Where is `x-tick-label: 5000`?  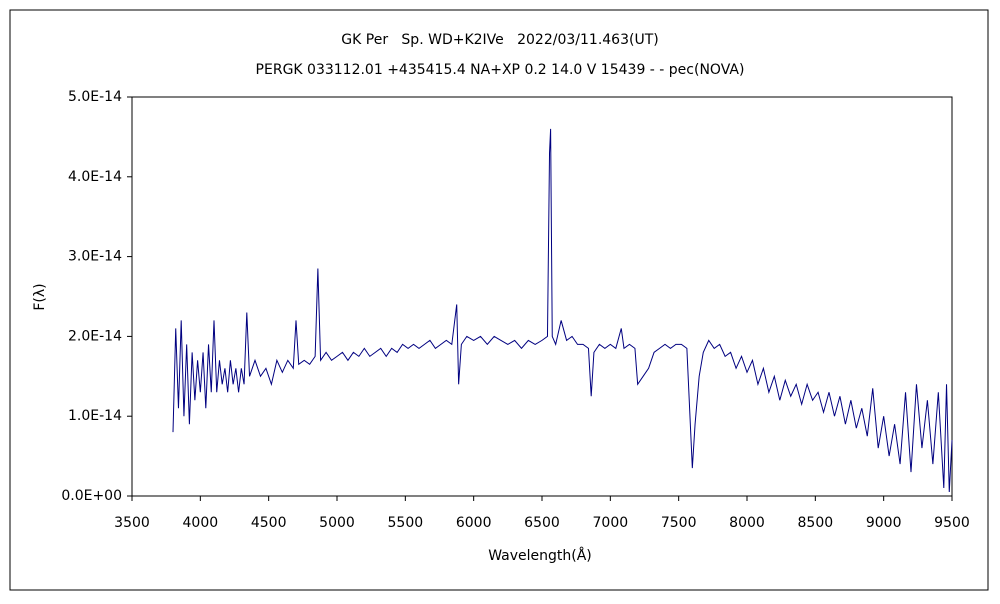 x-tick-label: 5000 is located at coordinates (337, 523).